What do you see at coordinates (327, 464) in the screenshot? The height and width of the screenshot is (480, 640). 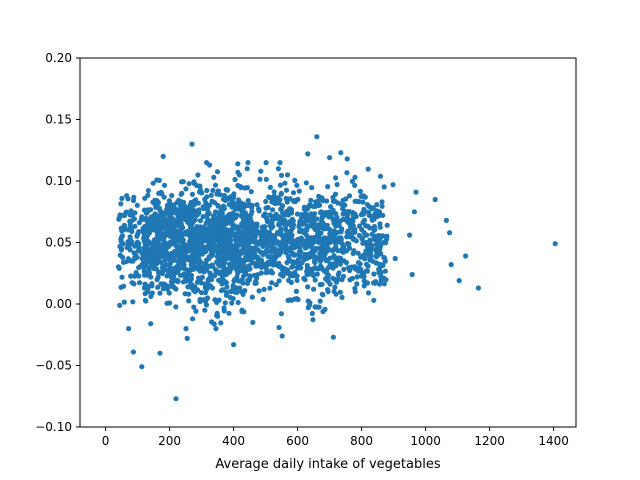 I see `x-axis-label: Average daily intake of vegetables` at bounding box center [327, 464].